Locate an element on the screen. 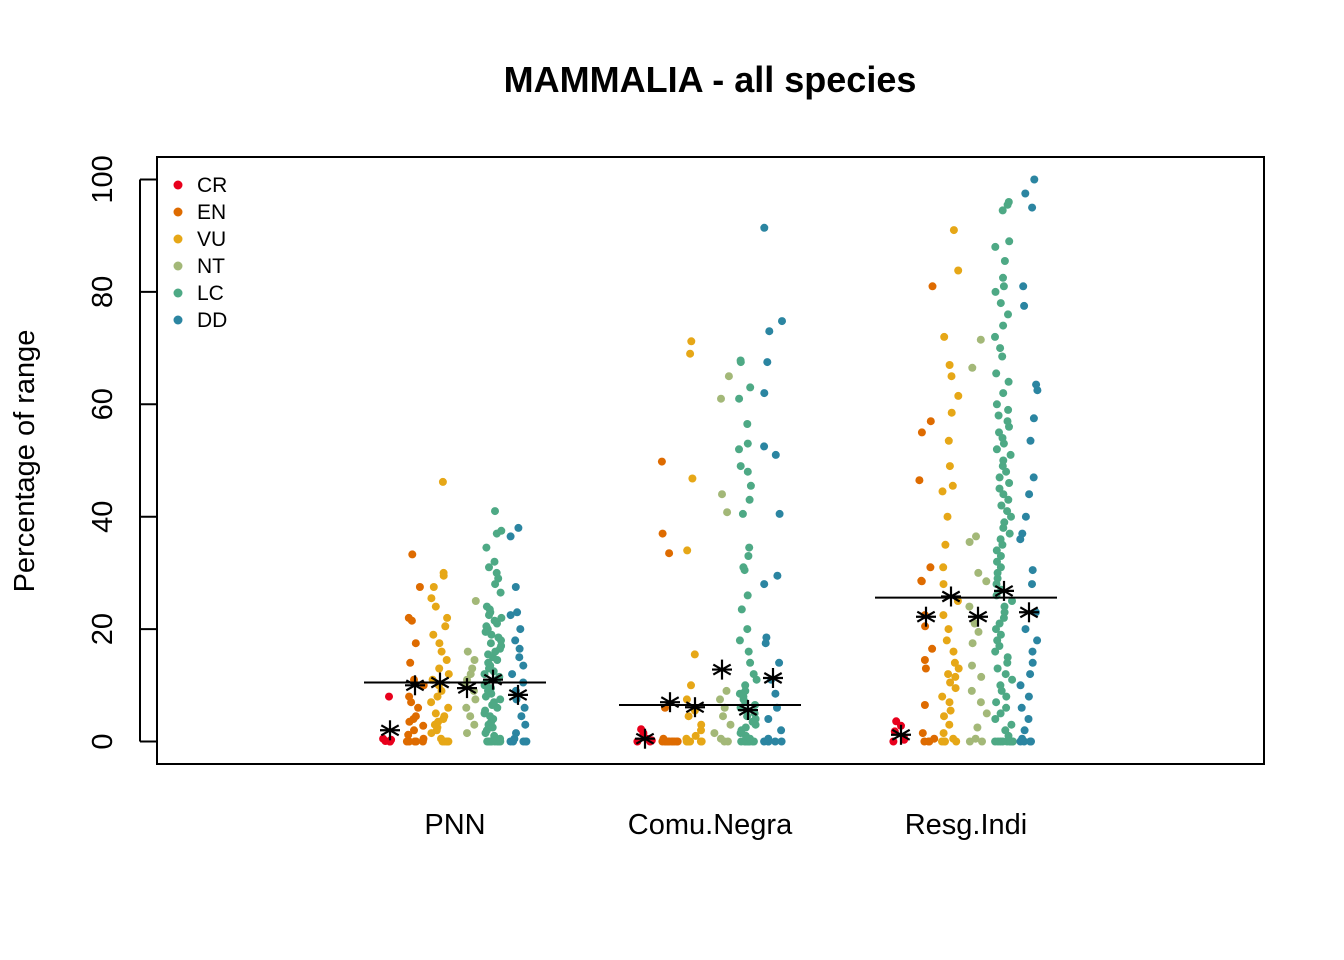 The image size is (1344, 960). data-point-cr is located at coordinates (893, 741).